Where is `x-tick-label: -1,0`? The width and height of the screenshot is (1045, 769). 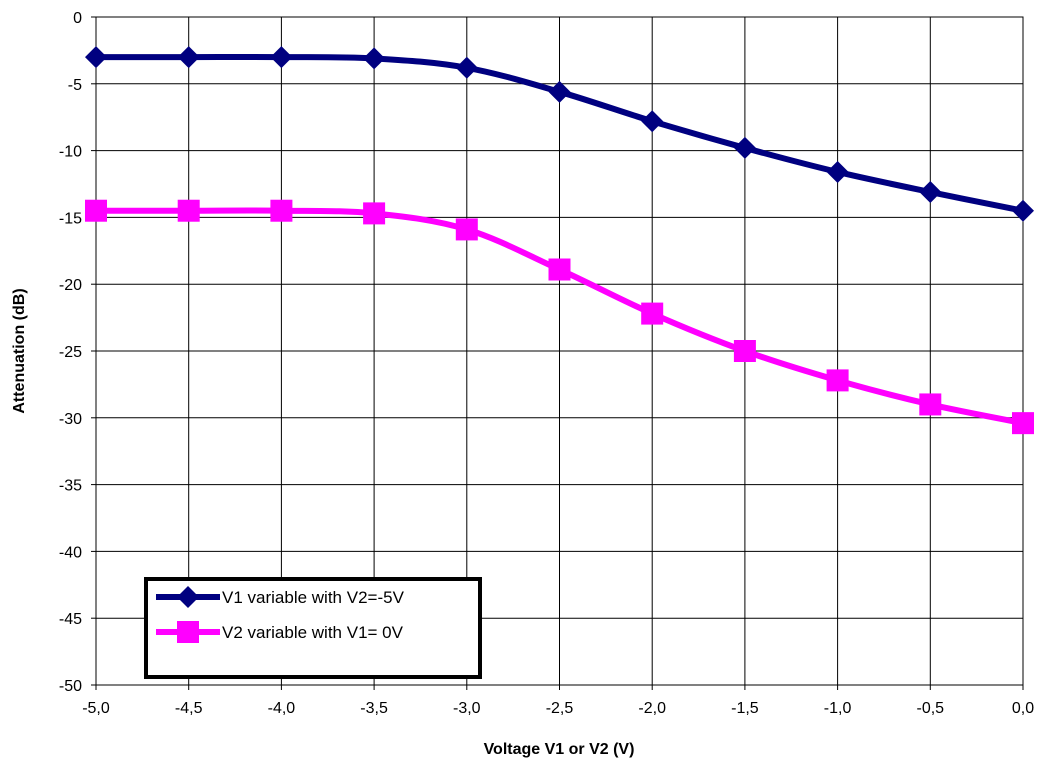
x-tick-label: -1,0 is located at coordinates (838, 708).